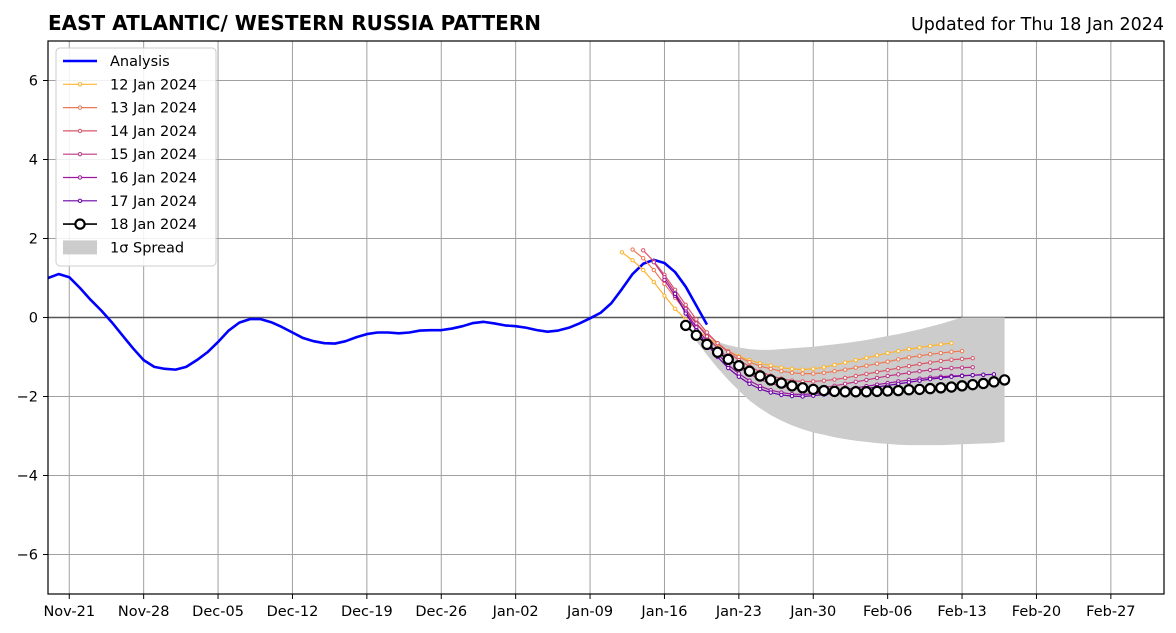 The width and height of the screenshot is (1176, 633). What do you see at coordinates (27, 556) in the screenshot?
I see `y-tick-label: −6` at bounding box center [27, 556].